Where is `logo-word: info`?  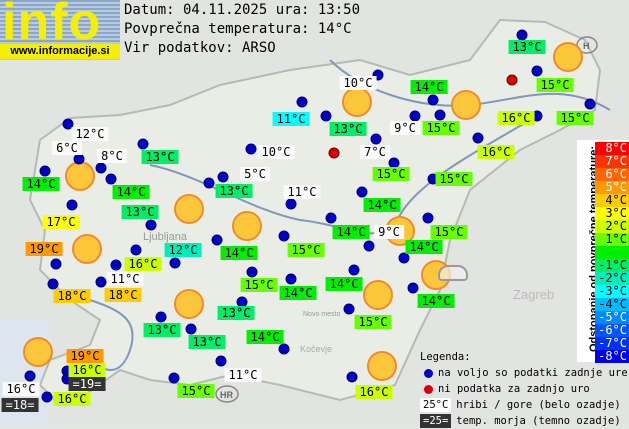 logo-word: info is located at coordinates (52, 25).